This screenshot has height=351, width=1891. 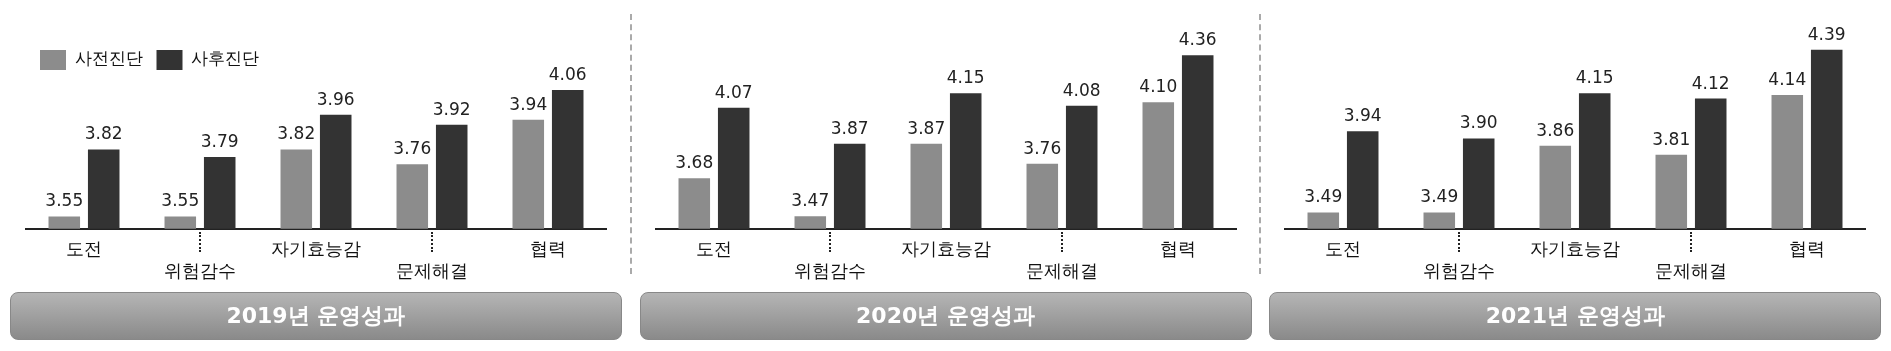 I want to click on data-label: 3.68, so click(x=693, y=162).